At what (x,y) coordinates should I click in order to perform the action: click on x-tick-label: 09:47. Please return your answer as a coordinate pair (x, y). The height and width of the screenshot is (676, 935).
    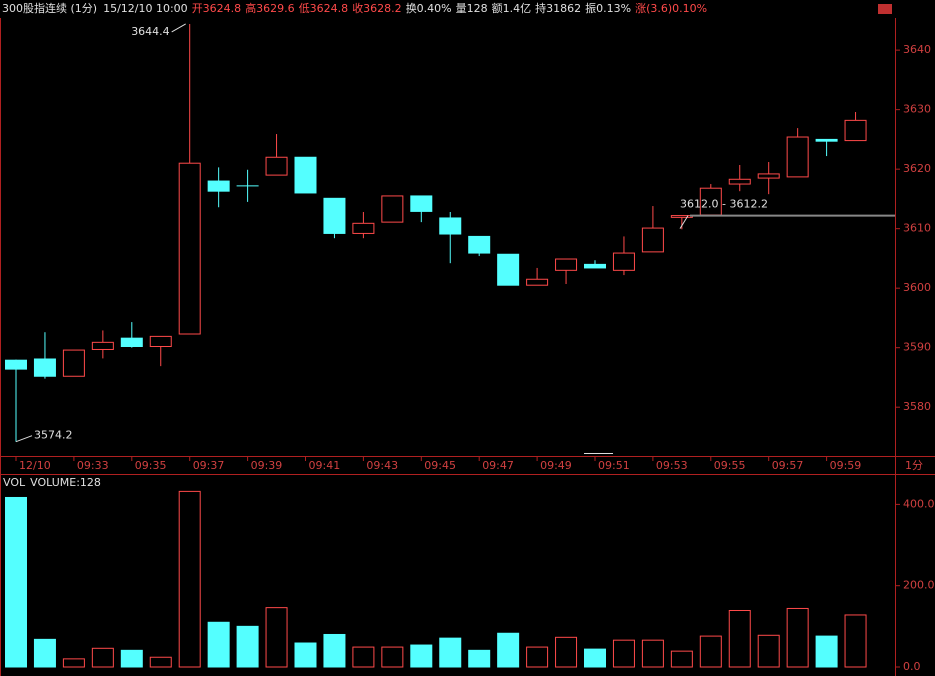
    Looking at the image, I should click on (498, 465).